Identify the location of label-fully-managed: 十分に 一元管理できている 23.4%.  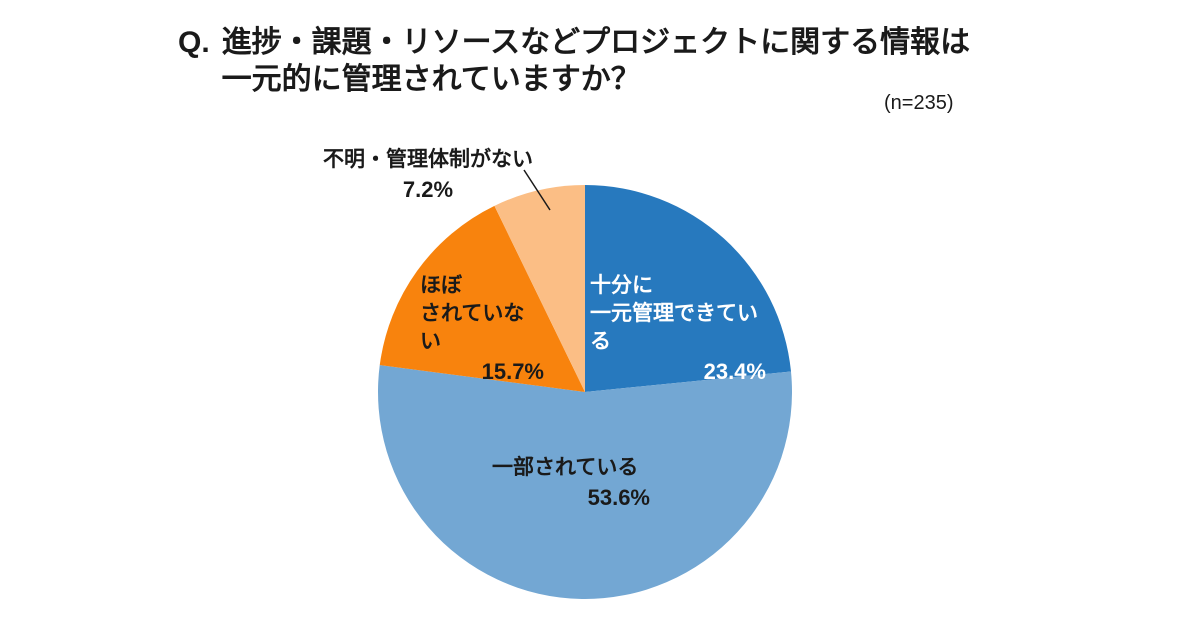
(678, 329).